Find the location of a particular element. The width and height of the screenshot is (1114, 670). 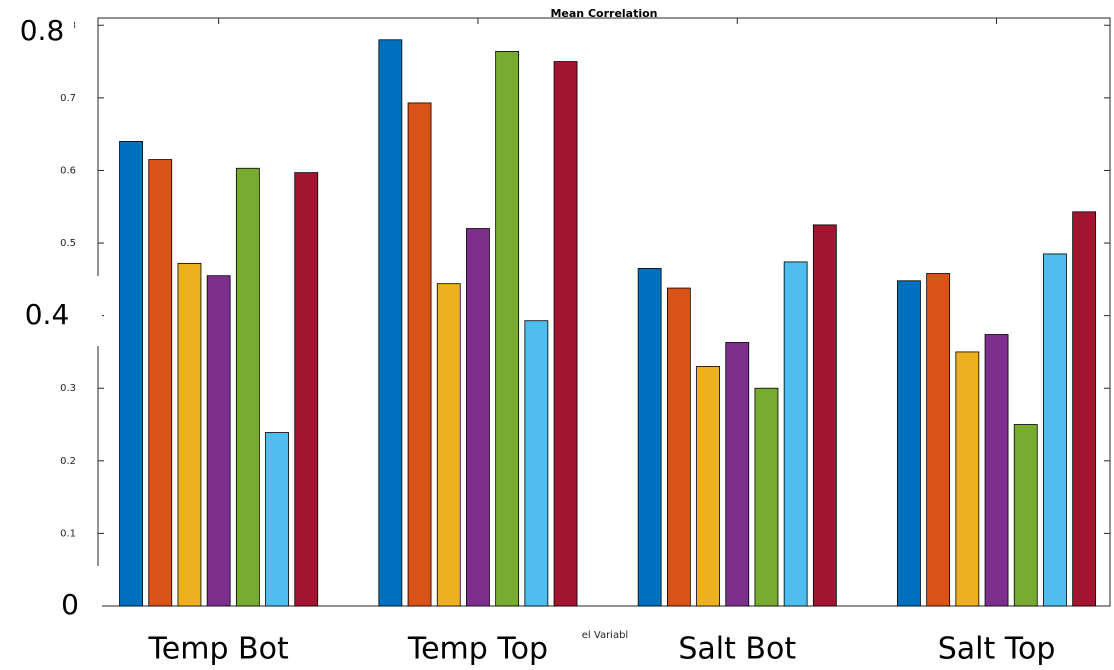

x-axis-label: el Variabl is located at coordinates (605, 635).